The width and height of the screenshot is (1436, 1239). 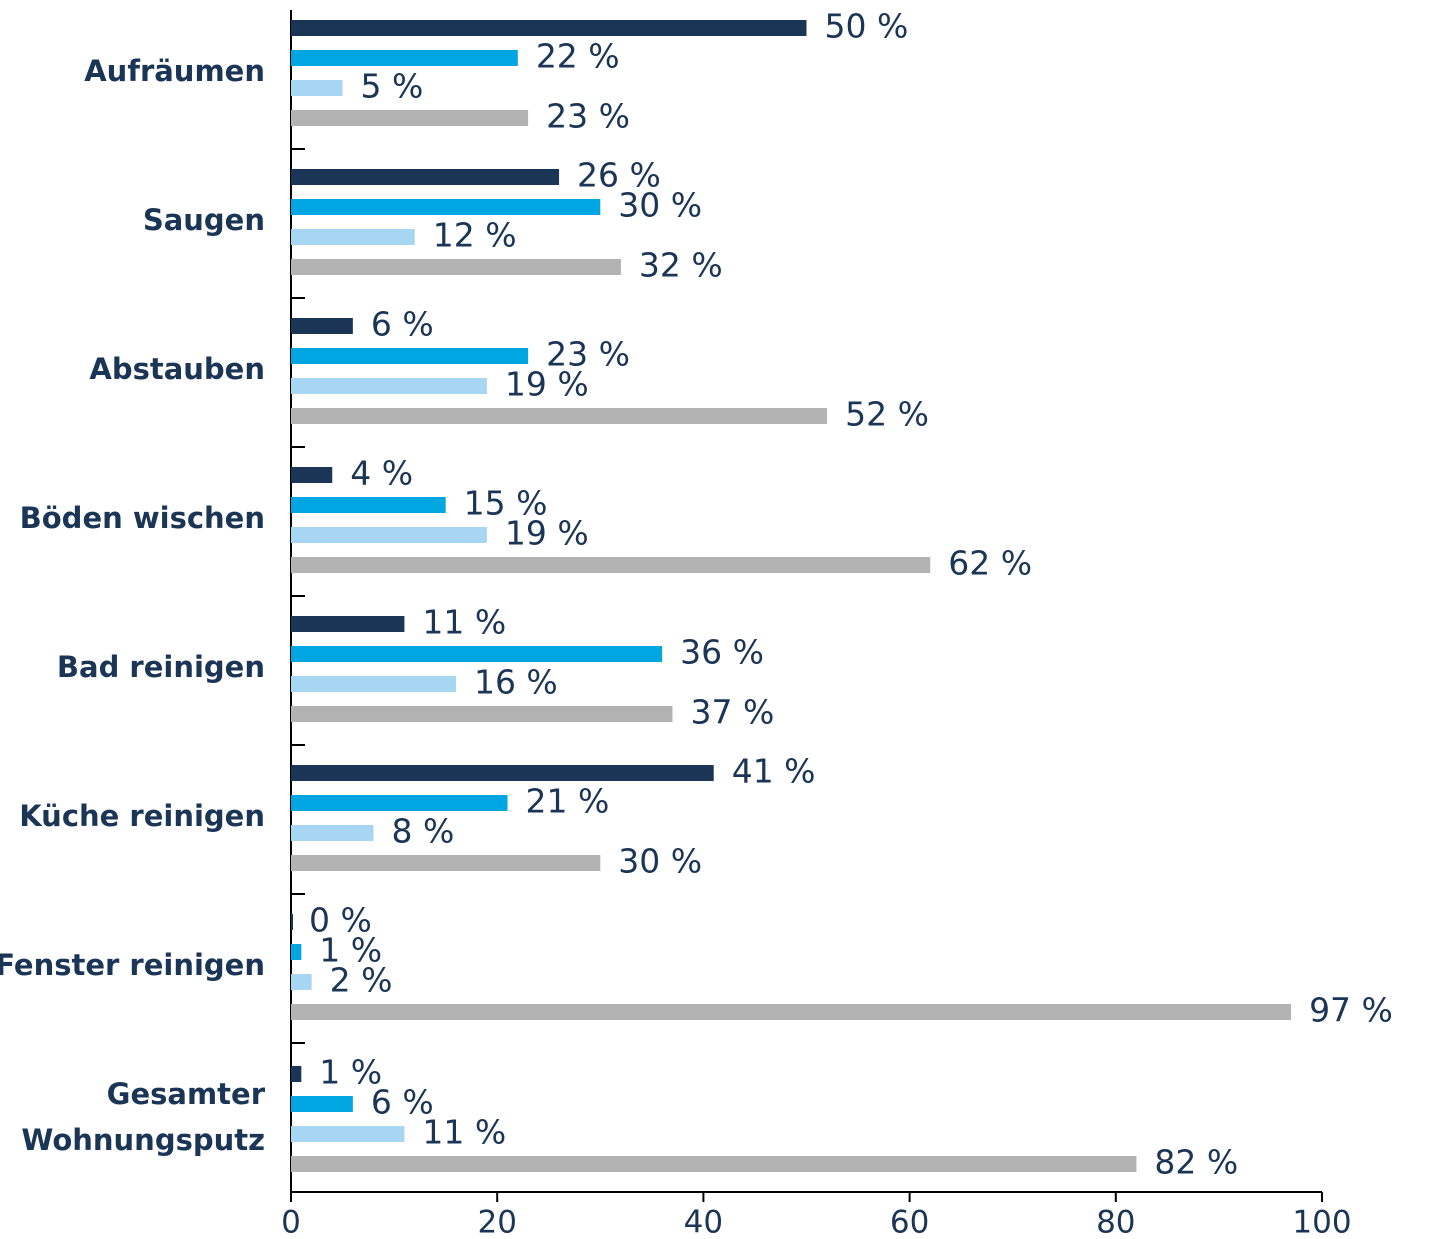 What do you see at coordinates (174, 71) in the screenshot?
I see `category-label: Aufräumen` at bounding box center [174, 71].